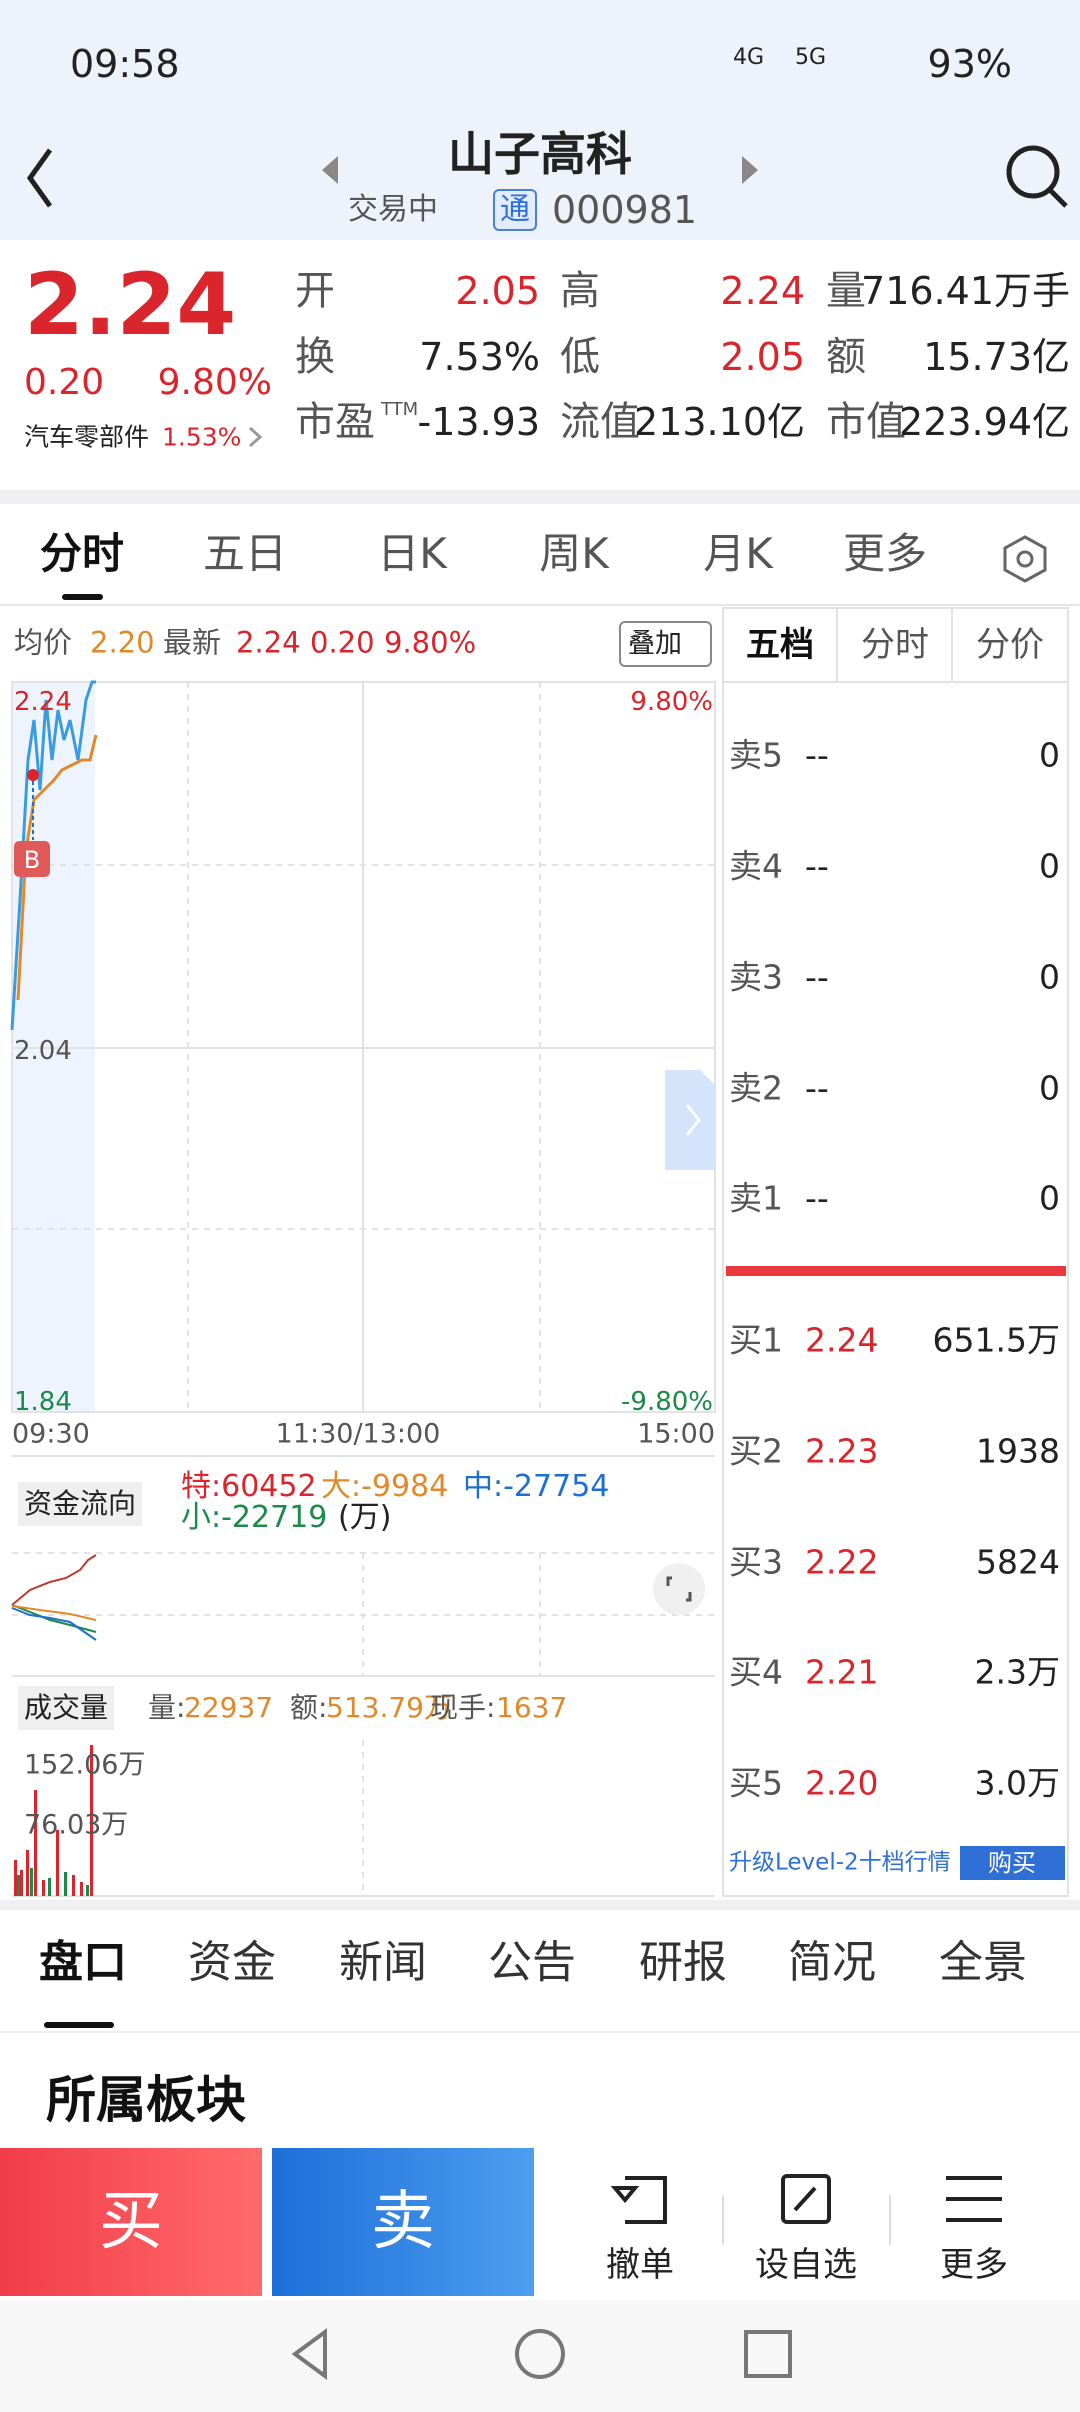 The width and height of the screenshot is (1080, 2412). I want to click on detail-tab: 公告, so click(532, 1962).